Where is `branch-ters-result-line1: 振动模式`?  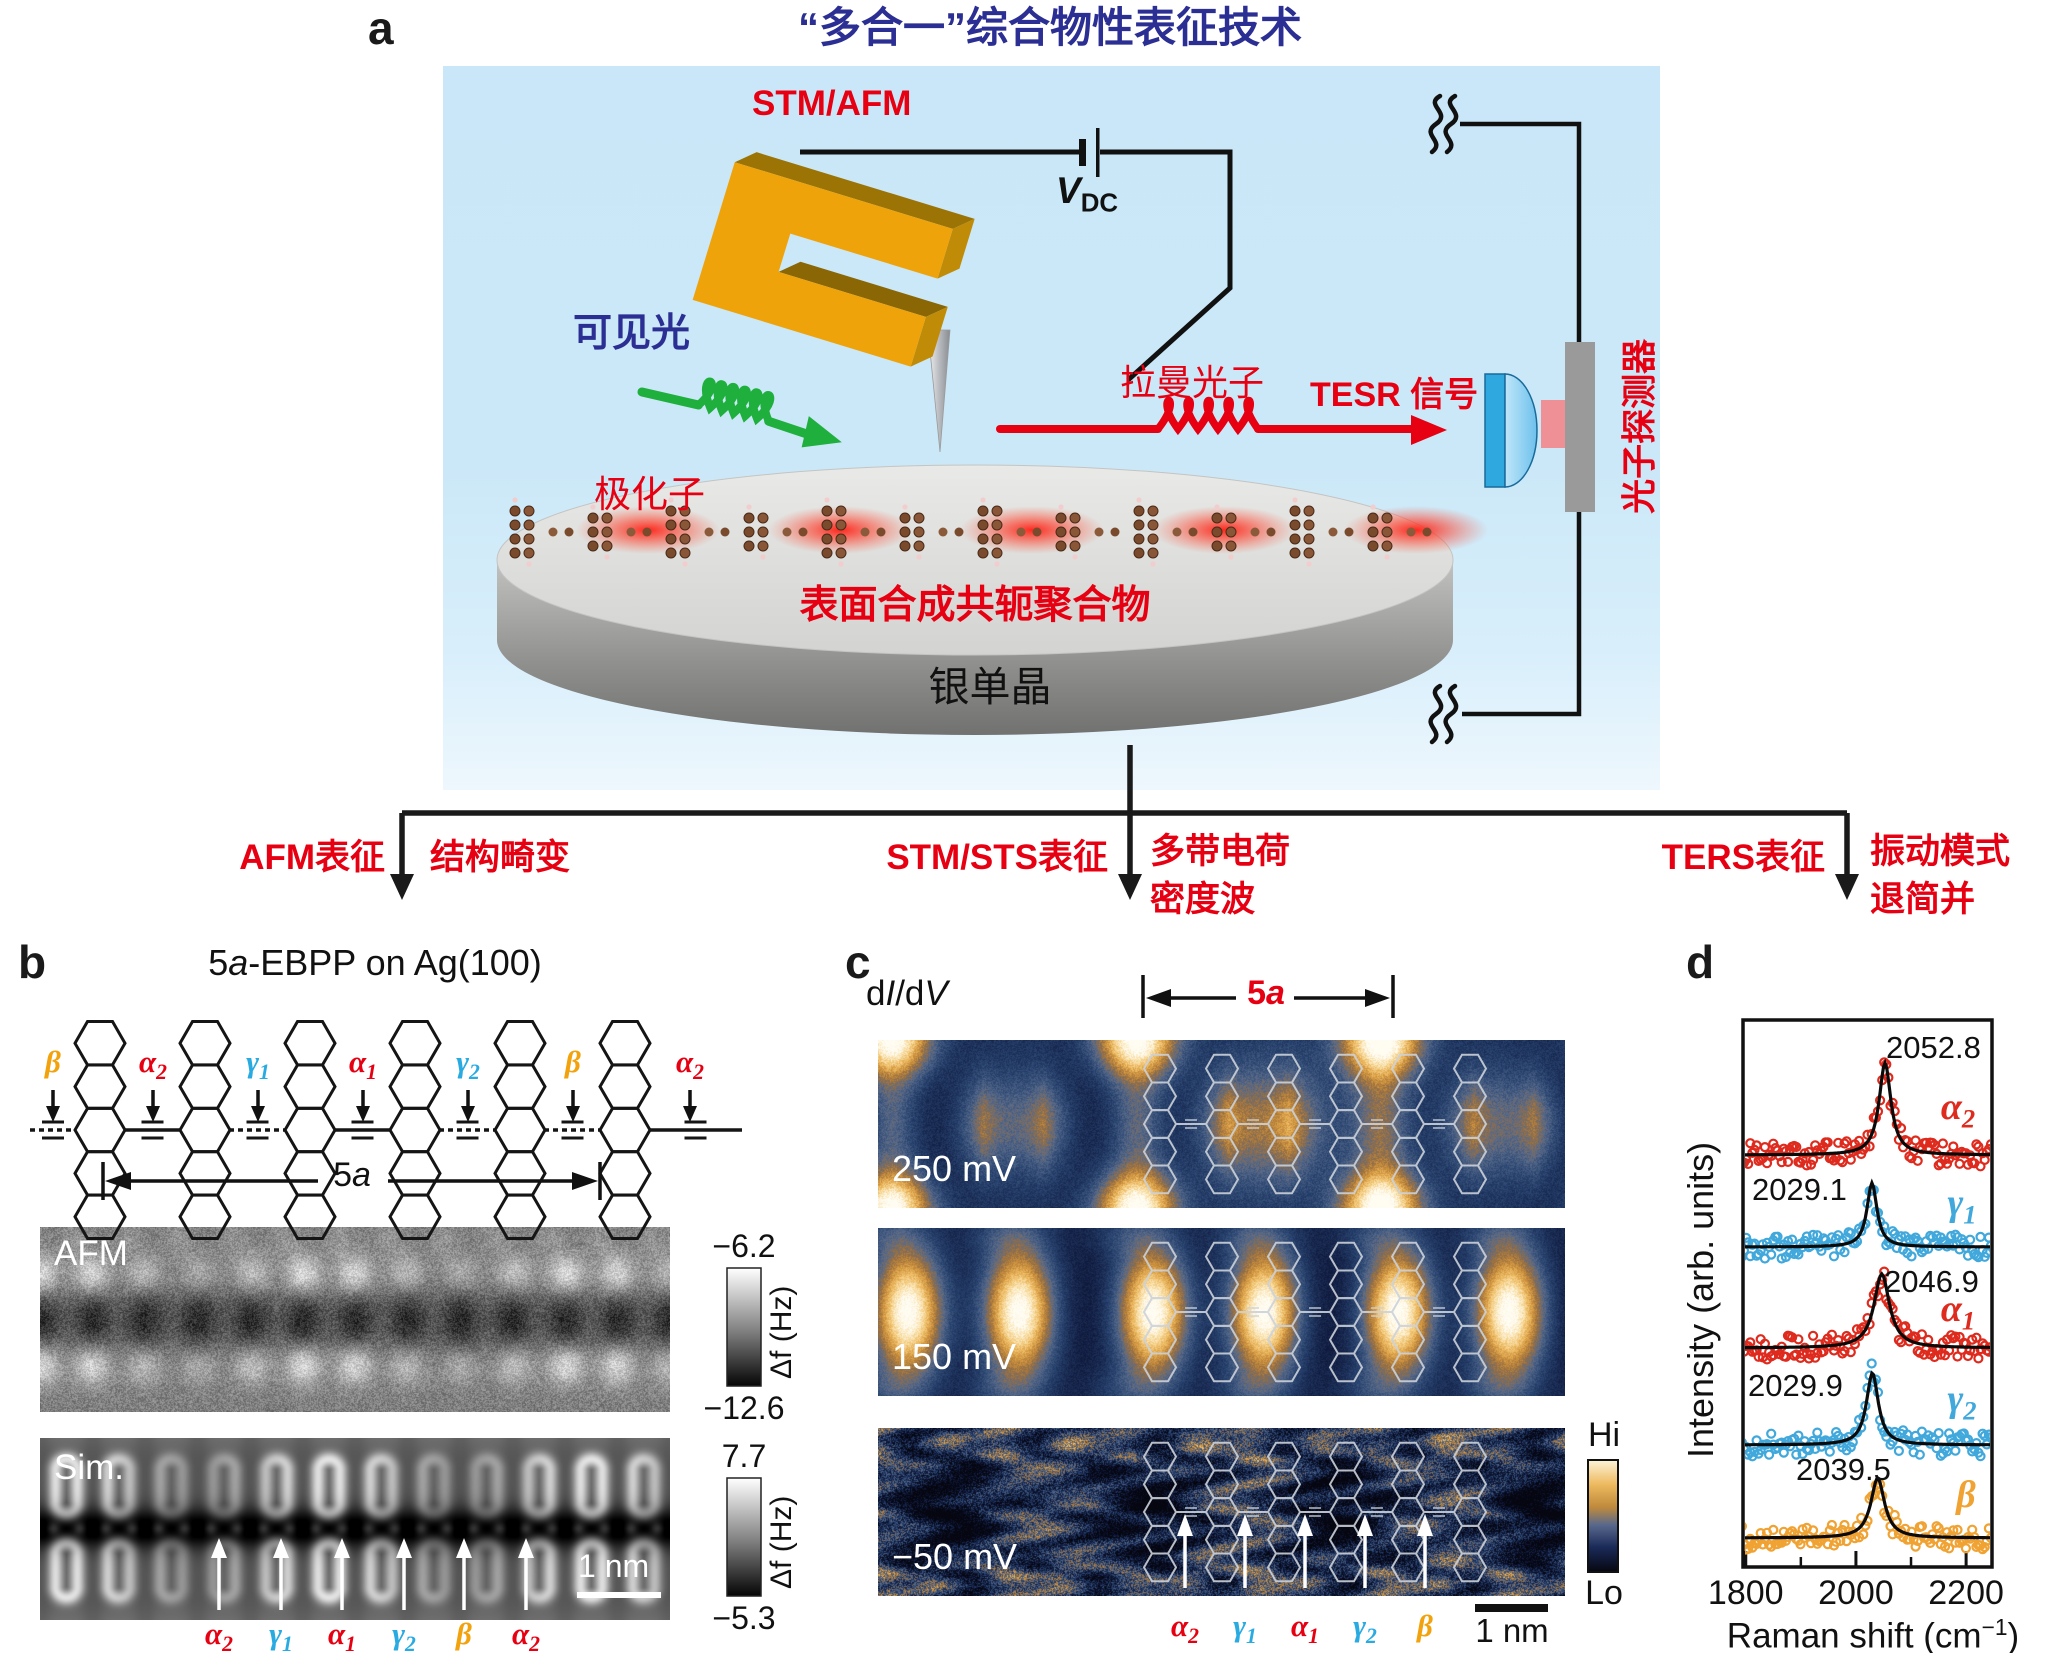
branch-ters-result-line1: 振动模式 is located at coordinates (1940, 851).